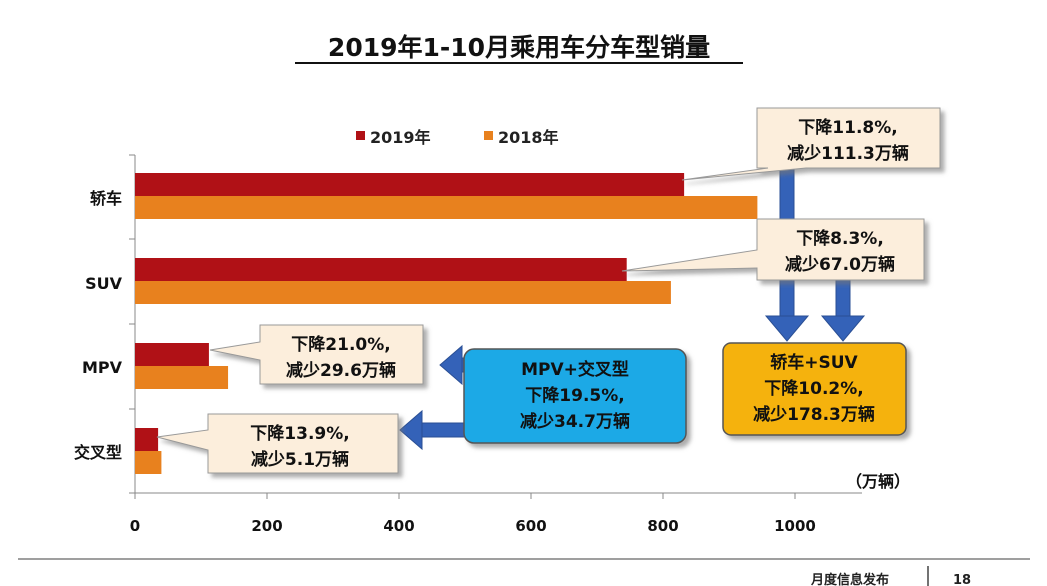  Describe the element at coordinates (381, 269) in the screenshot. I see `bar-suv-2019` at that location.